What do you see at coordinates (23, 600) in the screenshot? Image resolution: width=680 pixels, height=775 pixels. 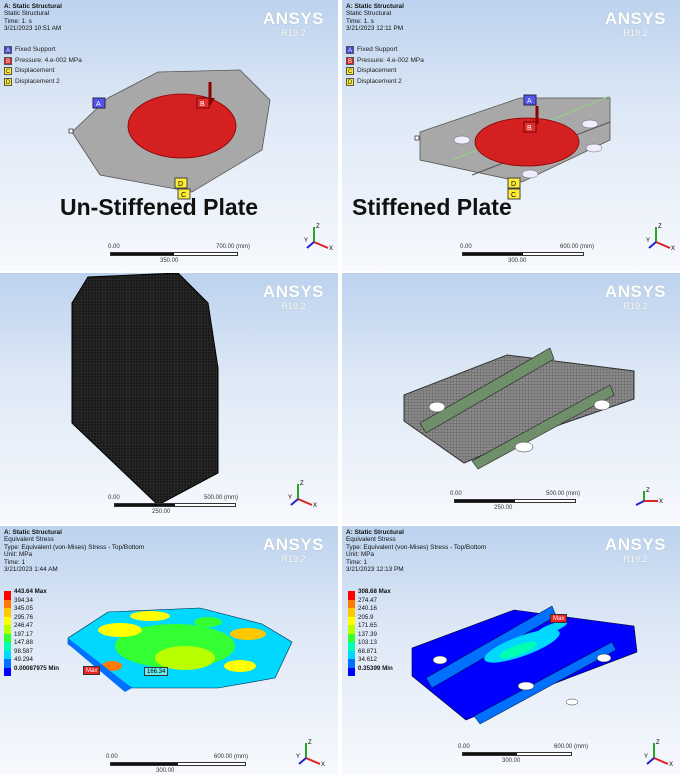 I see `contour-level-label: 394.34` at bounding box center [23, 600].